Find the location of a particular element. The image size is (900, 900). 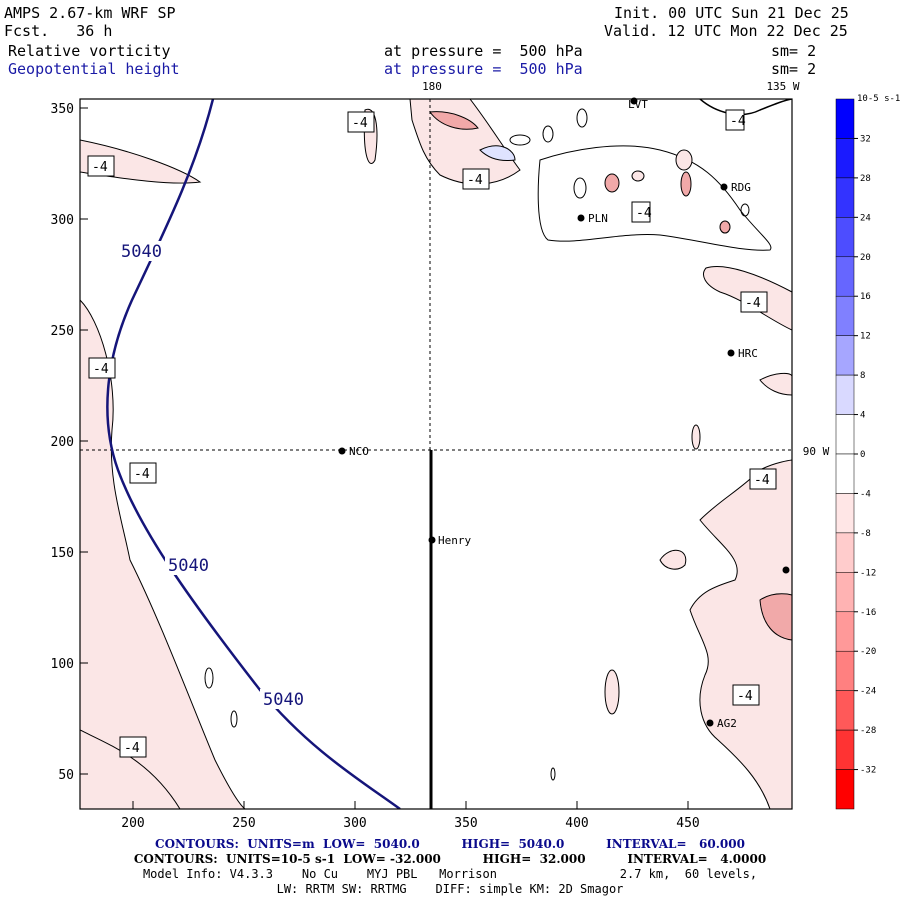

colorbar-label: 20 is located at coordinates (865, 258).